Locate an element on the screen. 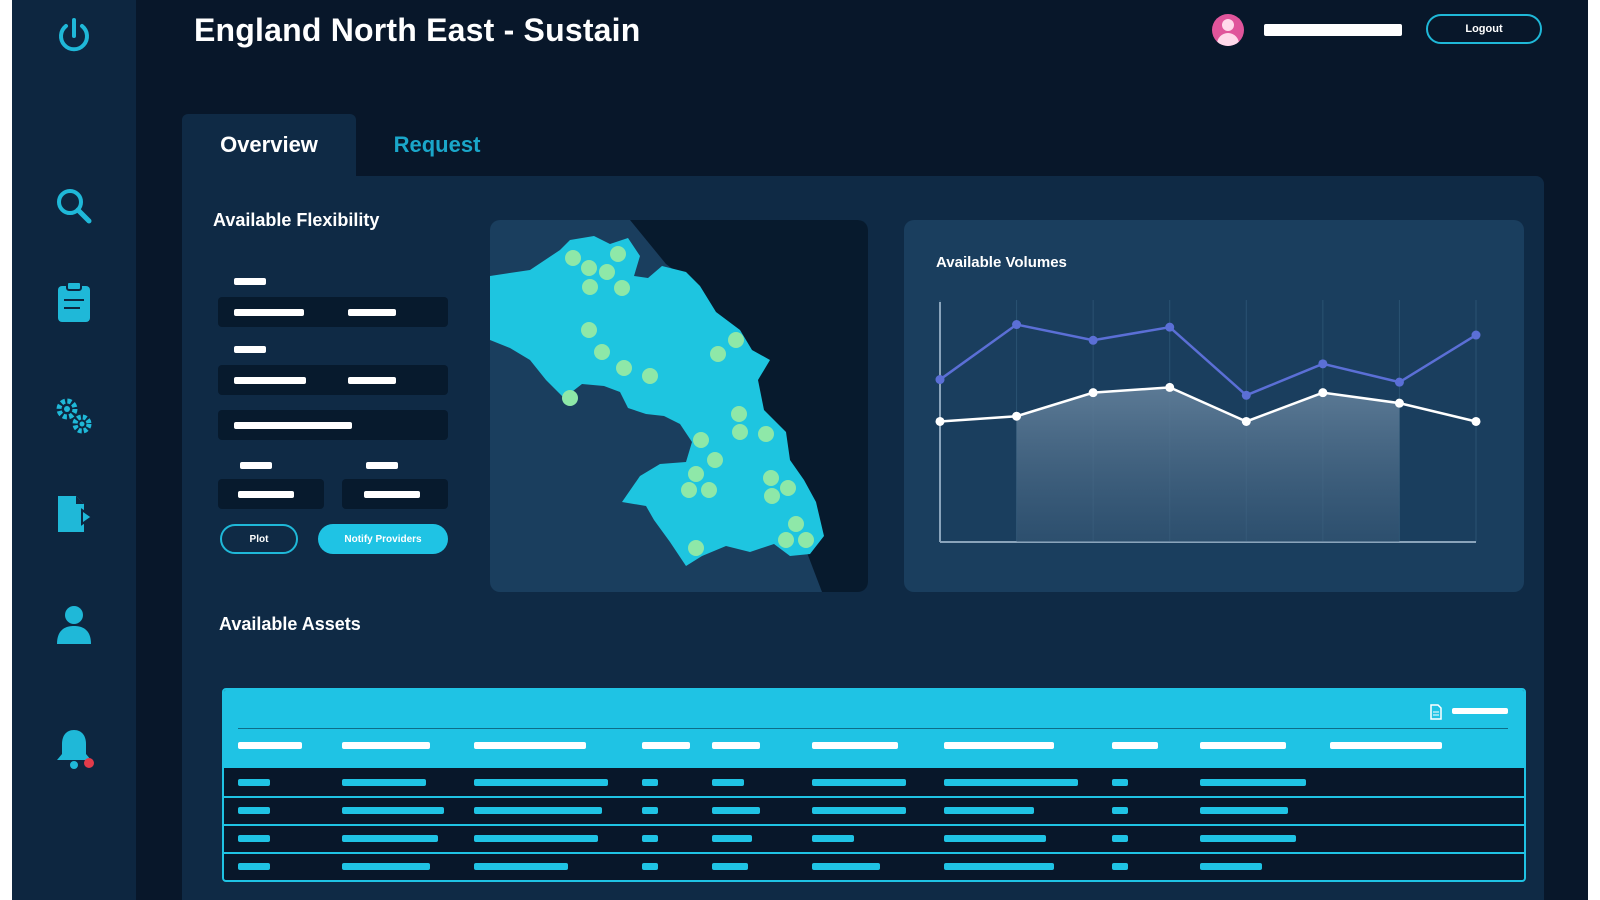 The image size is (1600, 900). asset-markers is located at coordinates (688, 401).